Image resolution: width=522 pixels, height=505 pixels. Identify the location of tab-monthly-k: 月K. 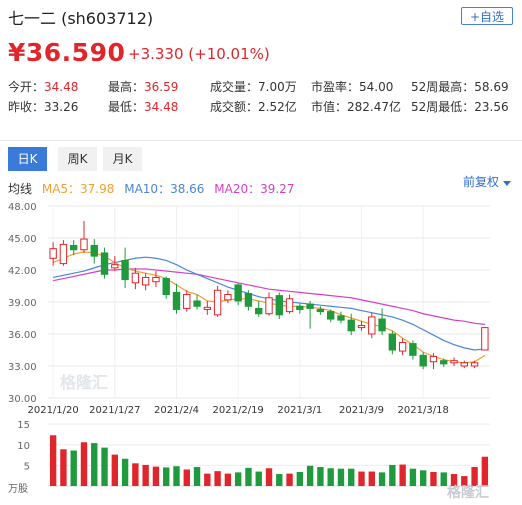
(122, 159).